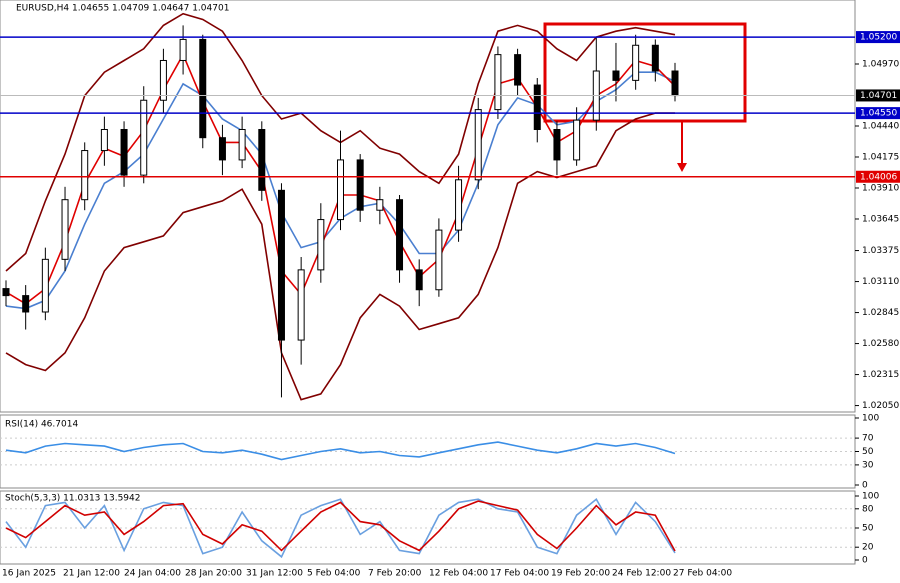 The width and height of the screenshot is (900, 583). What do you see at coordinates (880, 282) in the screenshot?
I see `y-tick-label: 1.03110` at bounding box center [880, 282].